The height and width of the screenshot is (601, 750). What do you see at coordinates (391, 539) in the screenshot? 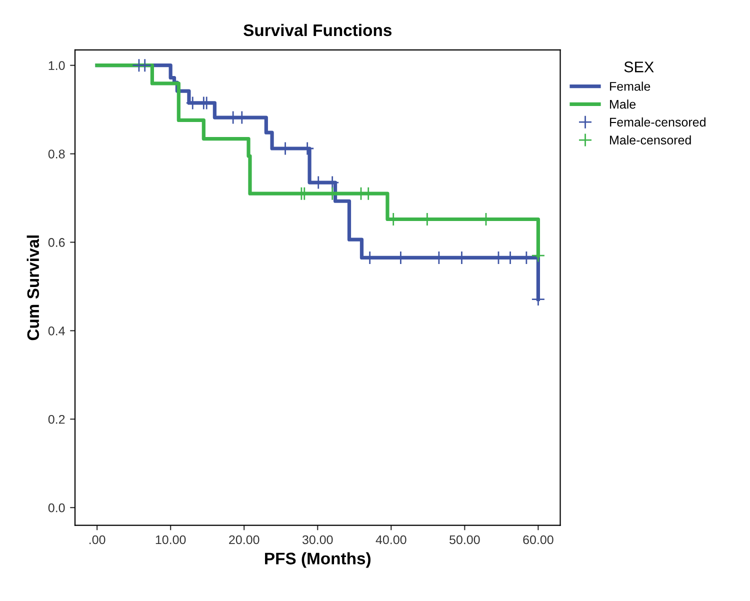
I see `x-tick-label: 40.00` at bounding box center [391, 539].